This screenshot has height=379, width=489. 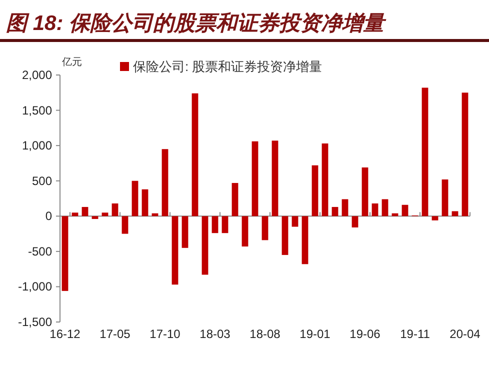 What do you see at coordinates (265, 334) in the screenshot?
I see `x-tick-label: 18-08` at bounding box center [265, 334].